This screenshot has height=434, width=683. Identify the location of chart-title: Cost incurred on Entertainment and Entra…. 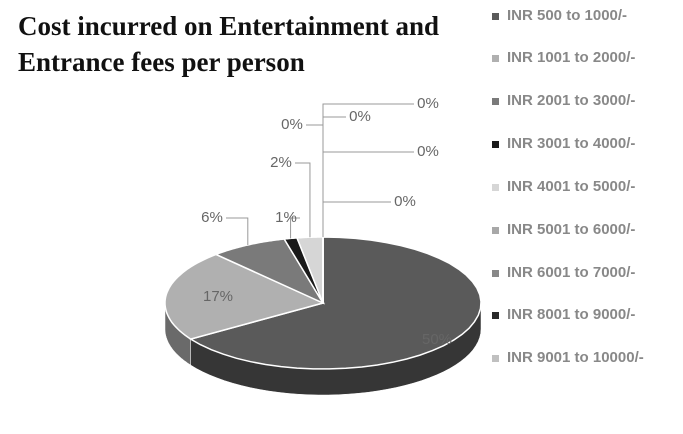
(229, 44).